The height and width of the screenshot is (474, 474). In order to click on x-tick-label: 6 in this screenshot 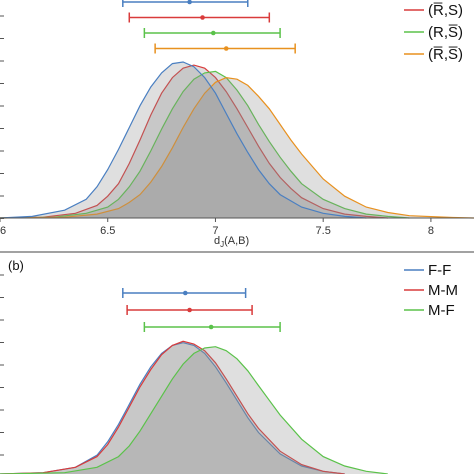, I will do `click(3, 231)`.